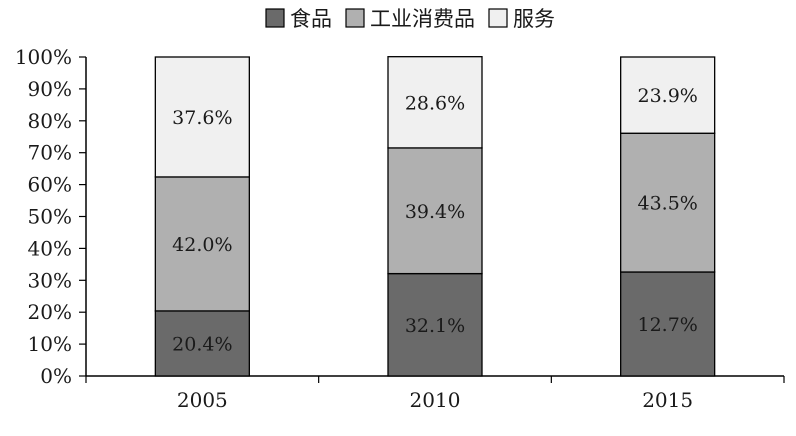 This screenshot has width=796, height=436. Describe the element at coordinates (422, 19) in the screenshot. I see `legend-label: 工业消费品` at that location.